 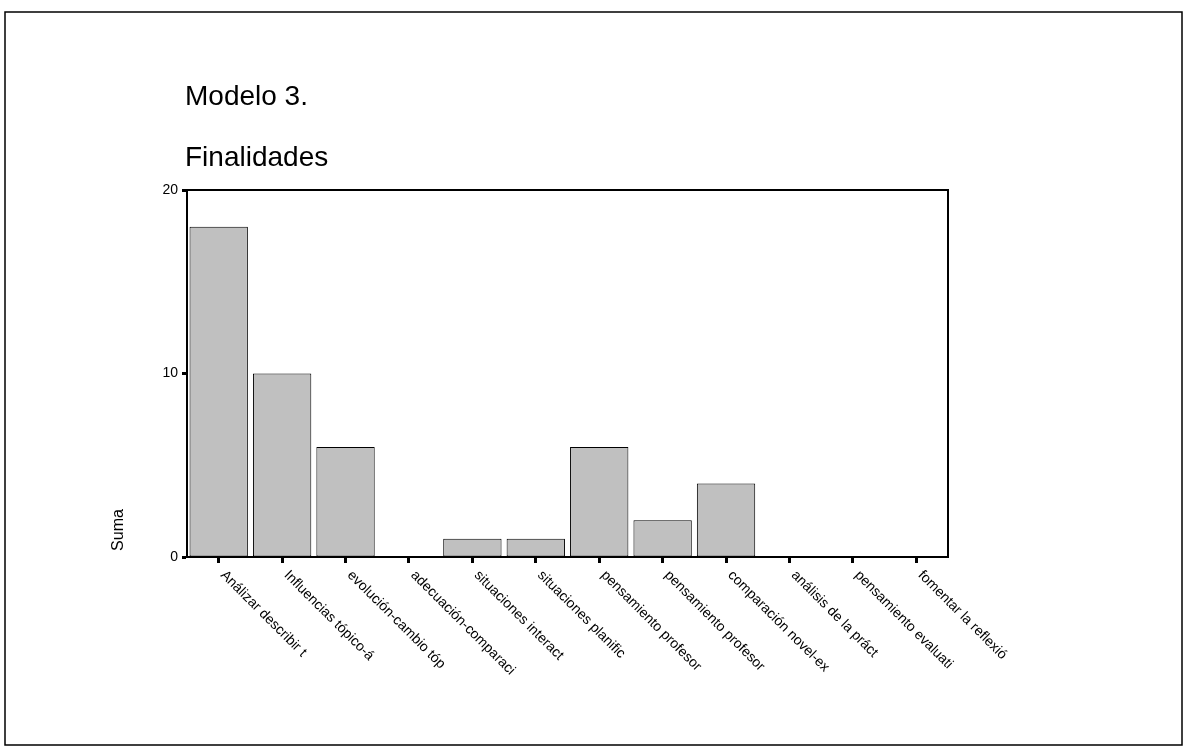 What do you see at coordinates (117, 530) in the screenshot?
I see `y-axis-title: Suma` at bounding box center [117, 530].